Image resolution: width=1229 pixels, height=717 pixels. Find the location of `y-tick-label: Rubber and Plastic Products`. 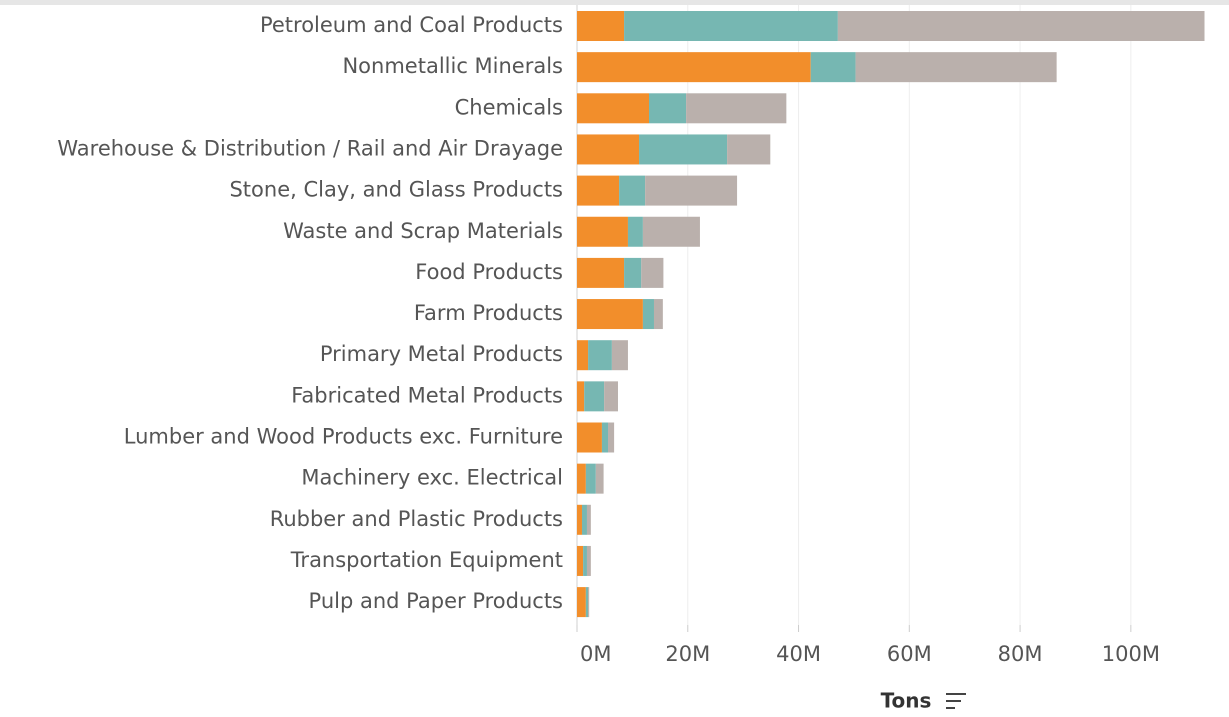

y-tick-label: Rubber and Plastic Products is located at coordinates (416, 519).